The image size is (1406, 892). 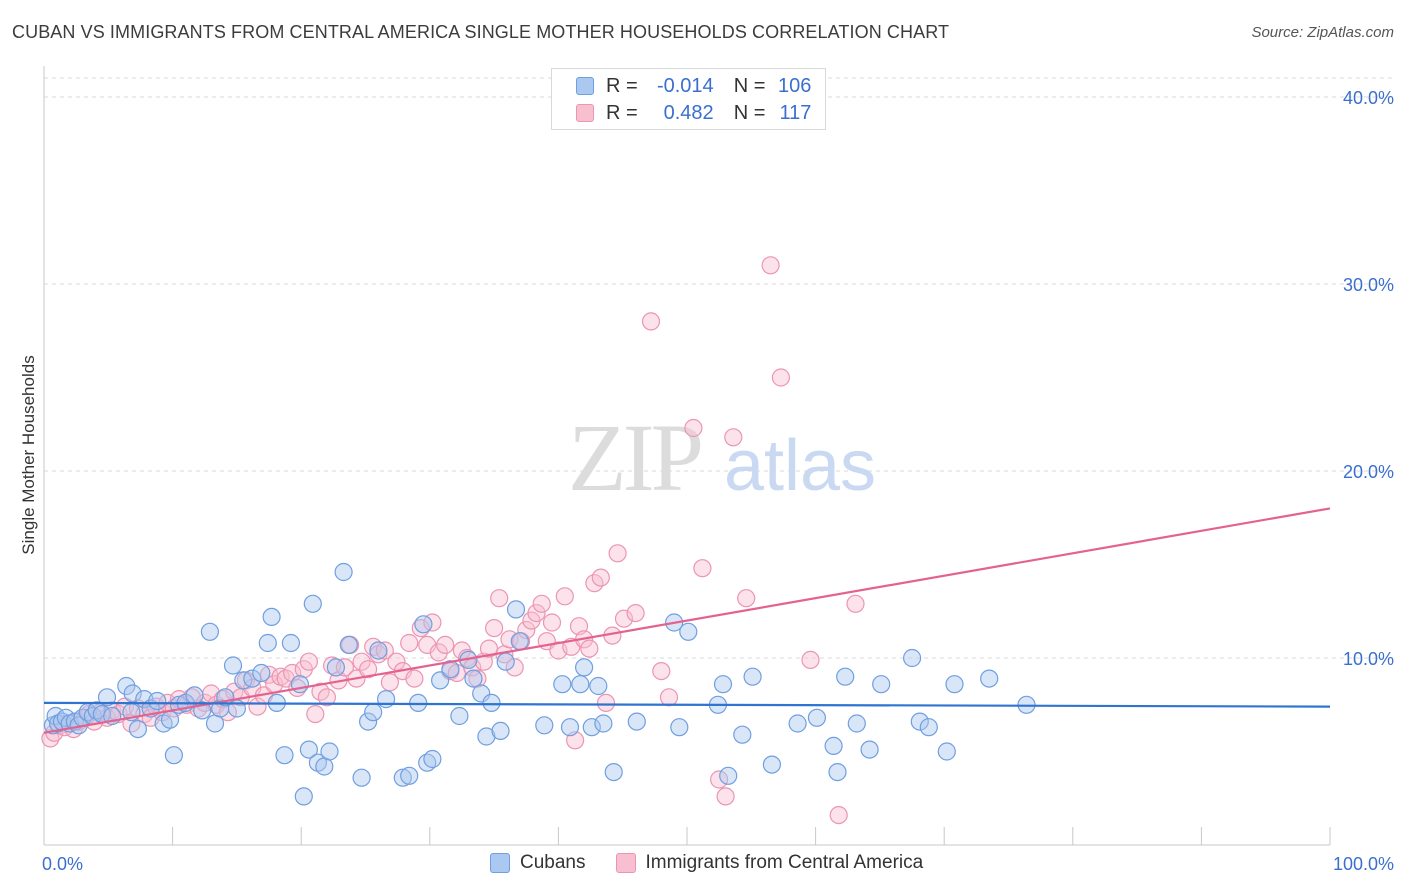 What do you see at coordinates (62, 864) in the screenshot?
I see `x-tick-label: 0.0%` at bounding box center [62, 864].